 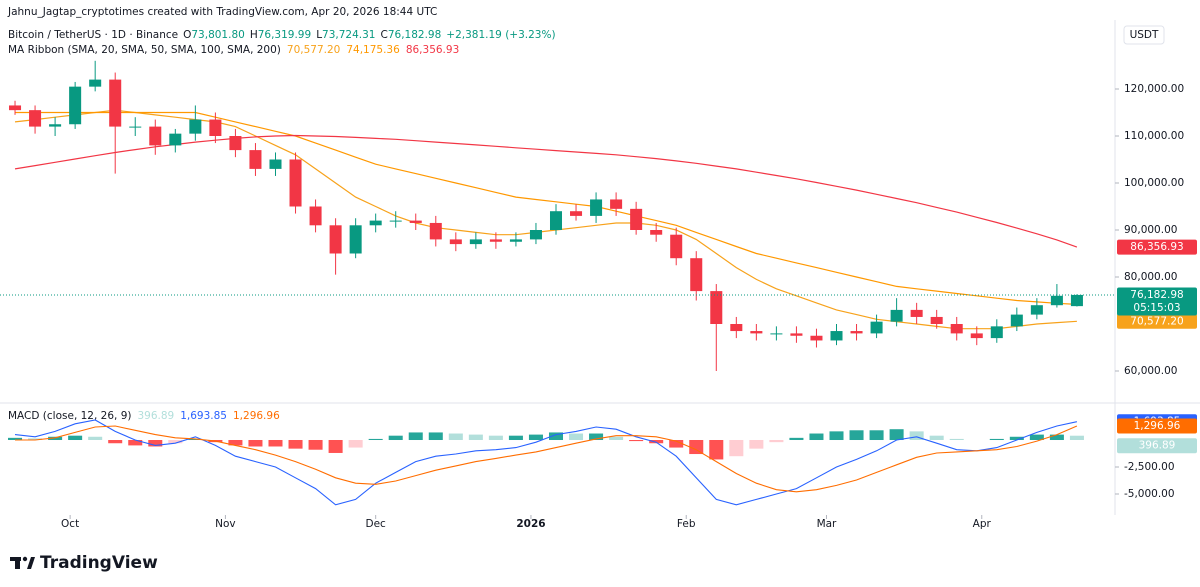 What do you see at coordinates (22, 562) in the screenshot?
I see `logo` at bounding box center [22, 562].